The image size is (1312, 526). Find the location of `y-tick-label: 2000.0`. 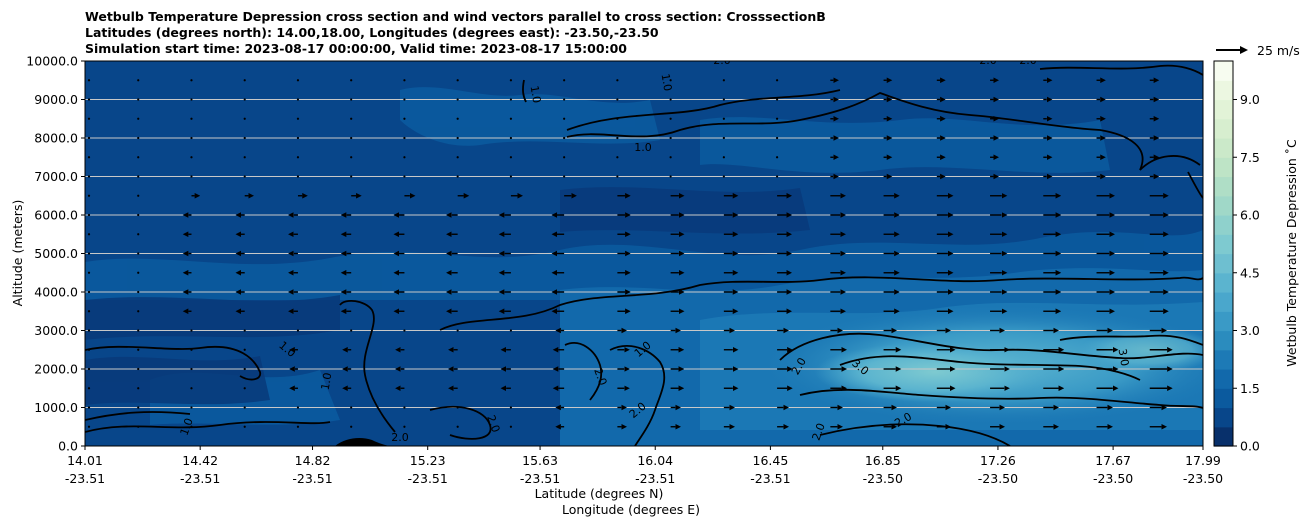

y-tick-label: 2000.0 is located at coordinates (56, 369).